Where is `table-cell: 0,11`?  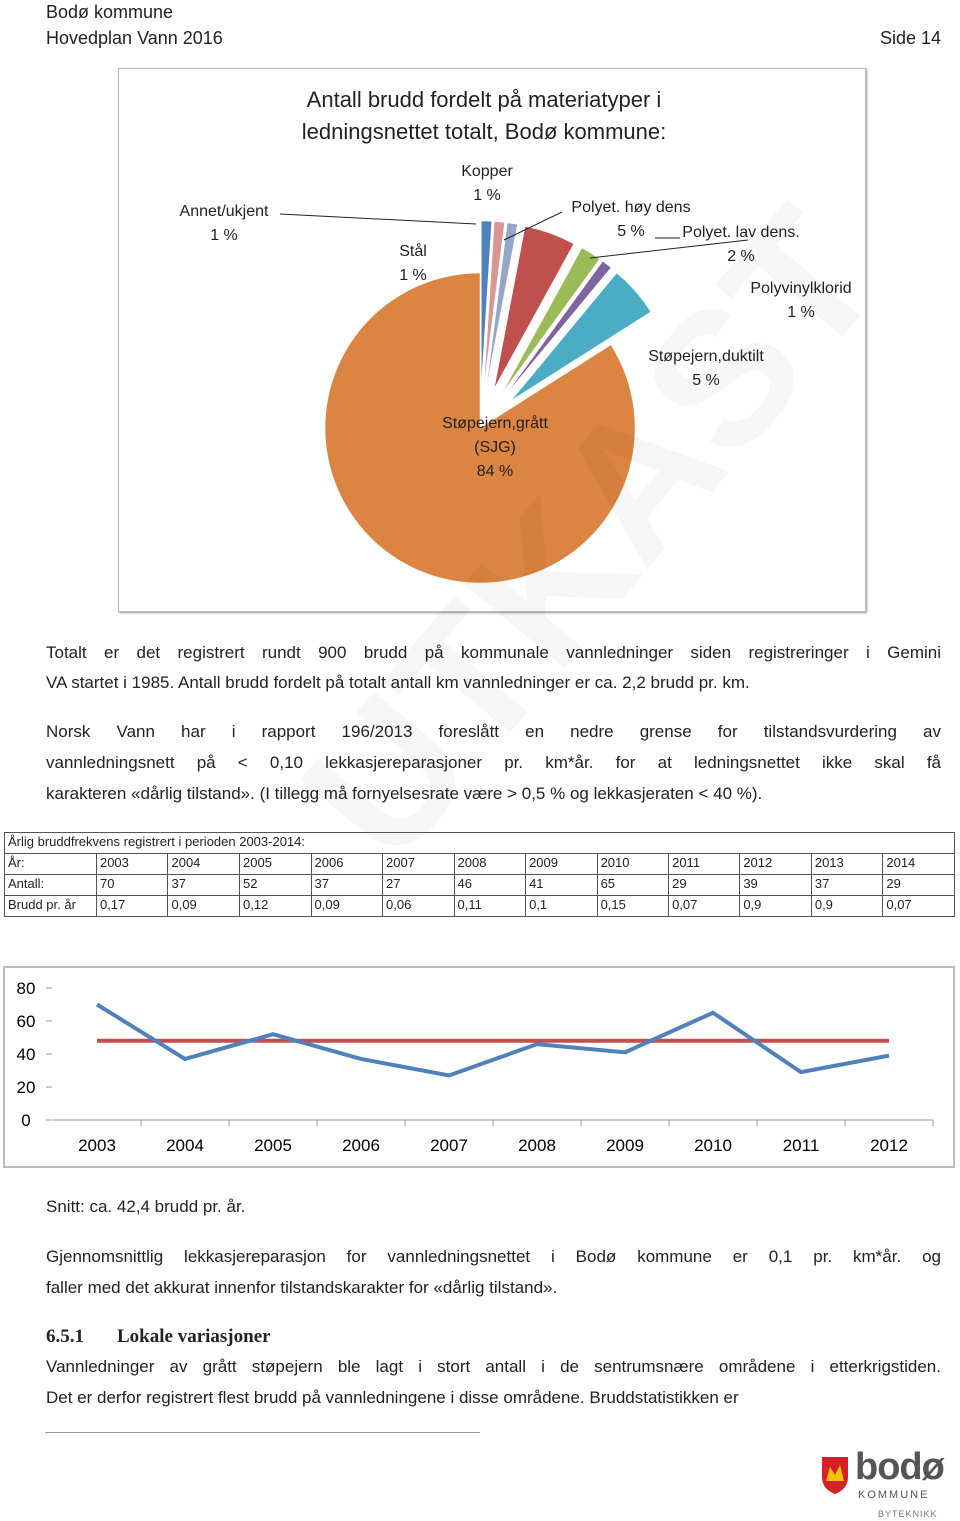
table-cell: 0,11 is located at coordinates (490, 906).